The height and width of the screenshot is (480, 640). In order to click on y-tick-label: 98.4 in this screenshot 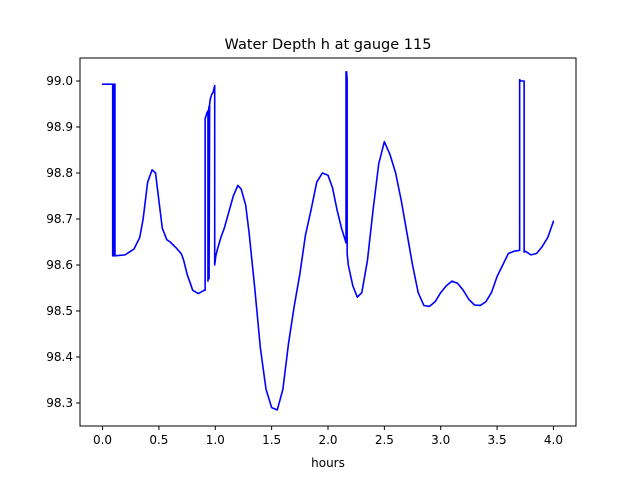, I will do `click(59, 357)`.